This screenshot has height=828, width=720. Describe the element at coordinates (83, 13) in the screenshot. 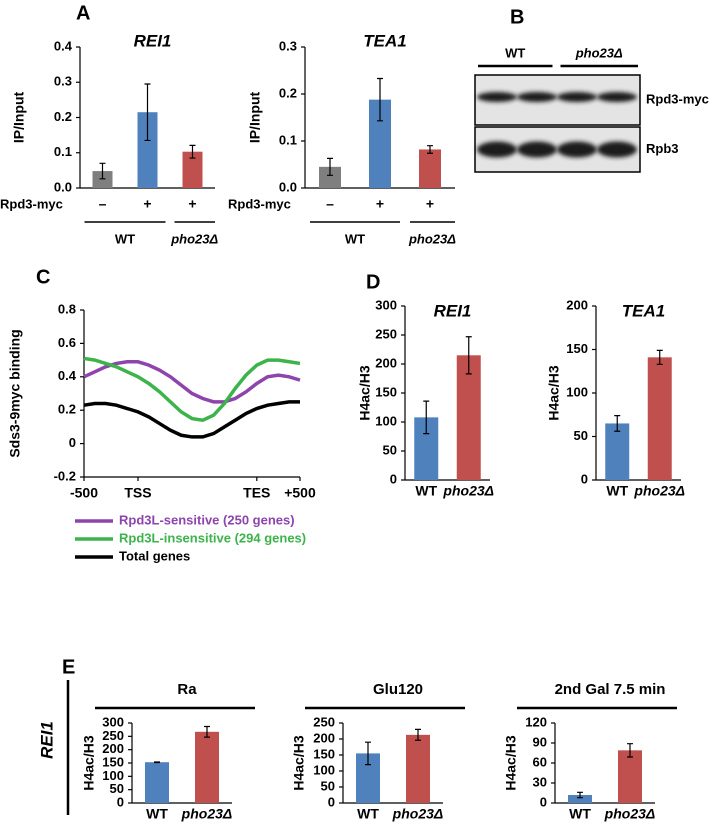

I see `panel-letter: A` at that location.